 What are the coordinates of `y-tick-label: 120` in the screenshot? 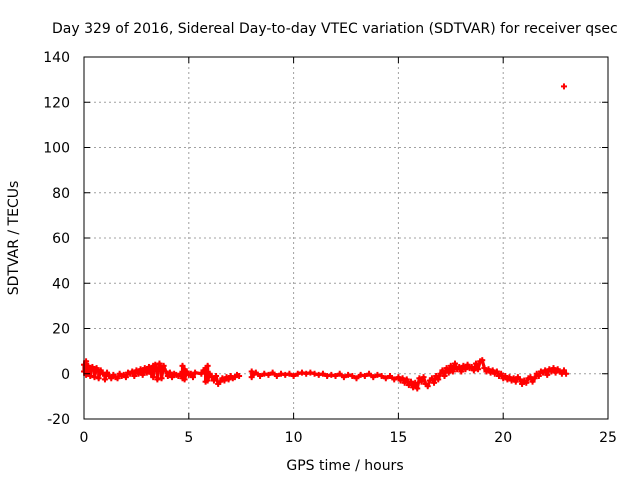 It's located at (56, 103).